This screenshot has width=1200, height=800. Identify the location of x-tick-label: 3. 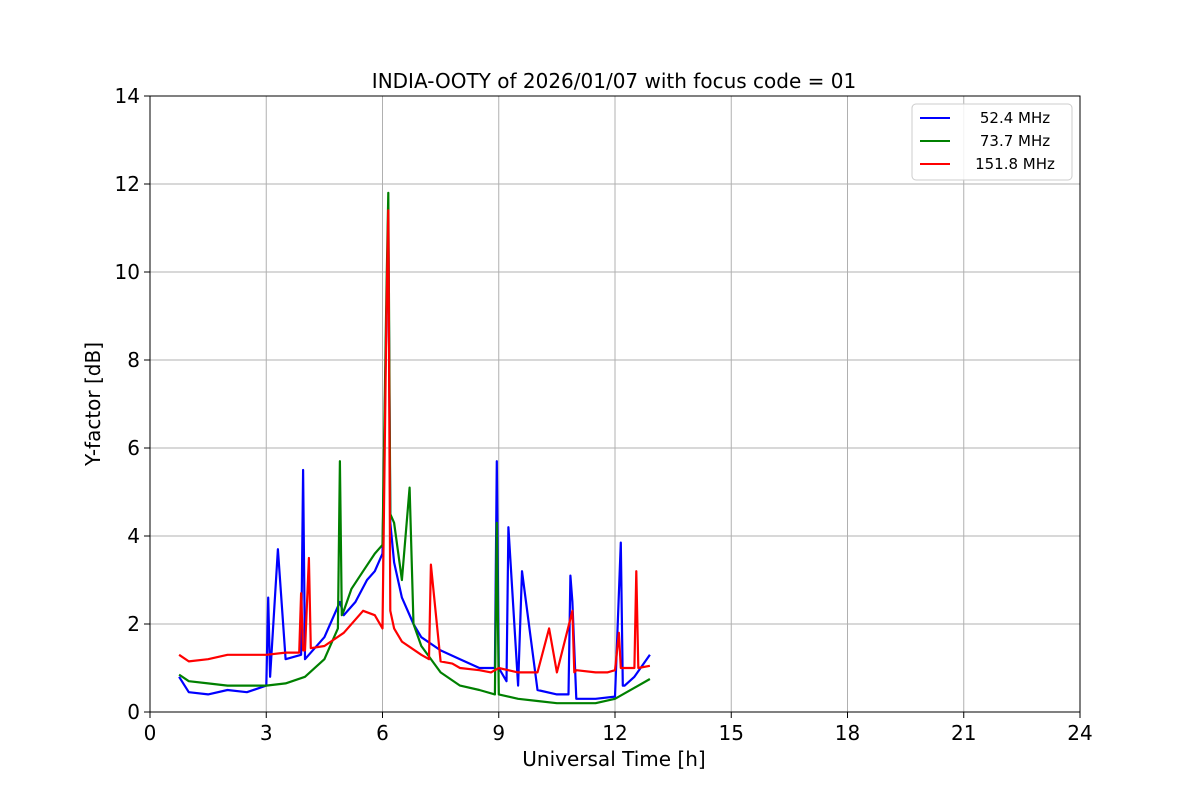
(266, 733).